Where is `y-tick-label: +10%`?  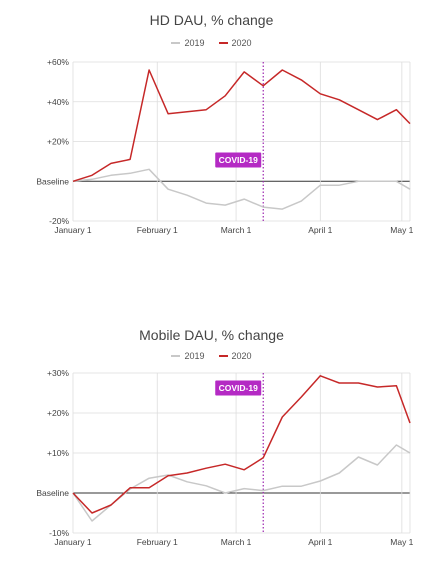 y-tick-label: +10% is located at coordinates (58, 453).